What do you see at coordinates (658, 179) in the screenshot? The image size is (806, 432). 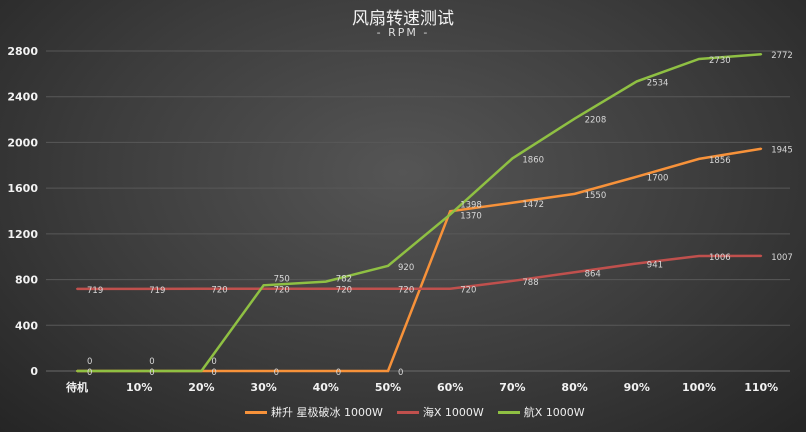 I see `data-label: 1700` at bounding box center [658, 179].